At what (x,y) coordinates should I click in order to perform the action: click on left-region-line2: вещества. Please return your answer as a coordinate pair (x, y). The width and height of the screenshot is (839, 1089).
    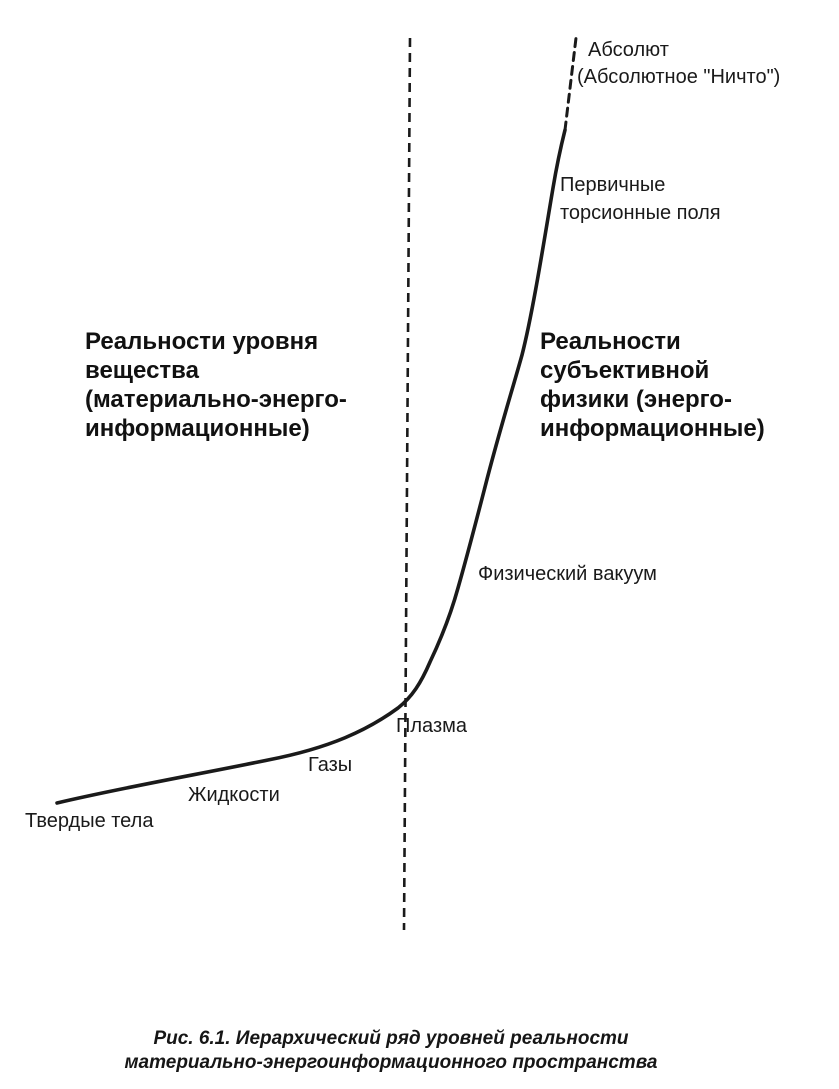
    Looking at the image, I should click on (142, 370).